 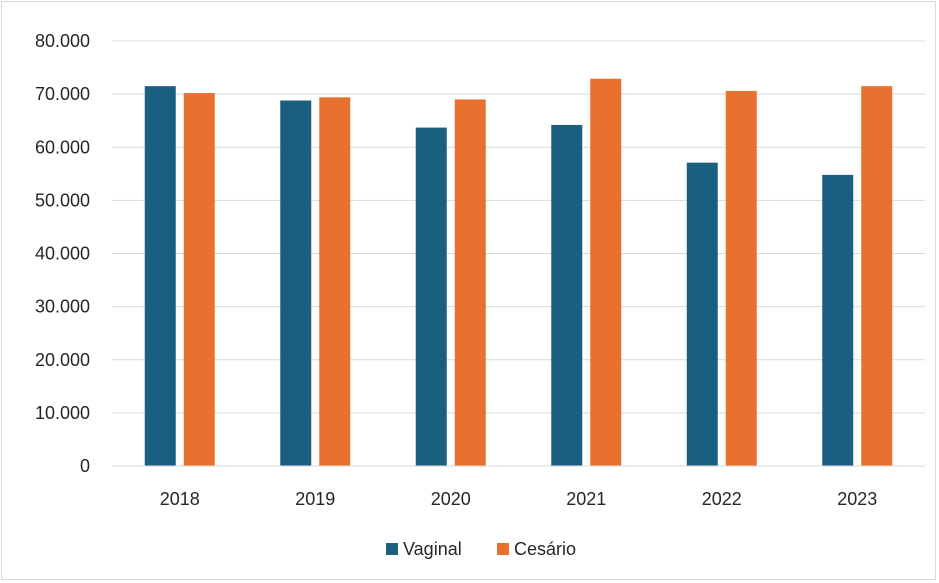 I want to click on bar-vaginal-2021, so click(x=567, y=295).